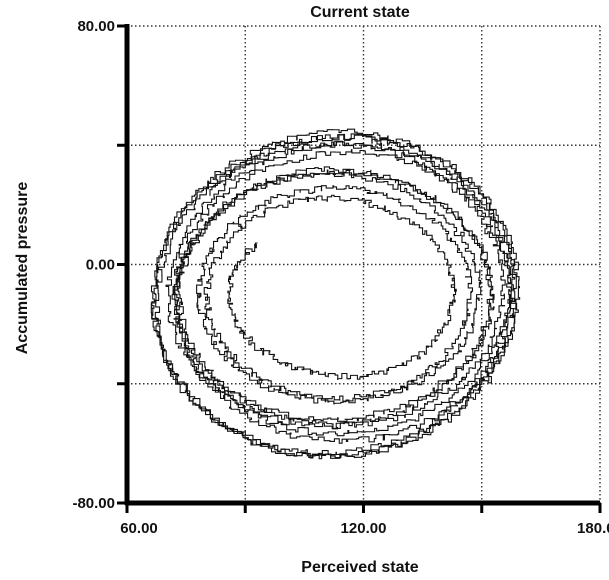 Image resolution: width=609 pixels, height=580 pixels. I want to click on x-tick-label: 60.00, so click(139, 528).